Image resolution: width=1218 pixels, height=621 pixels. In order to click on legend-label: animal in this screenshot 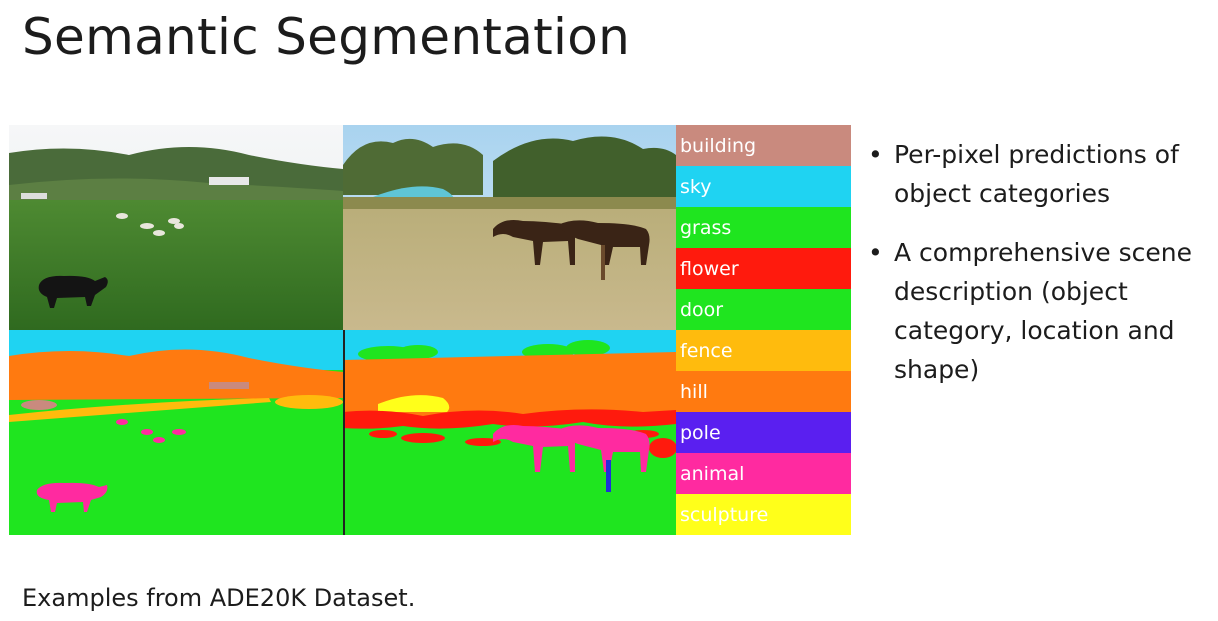, I will do `click(712, 473)`.